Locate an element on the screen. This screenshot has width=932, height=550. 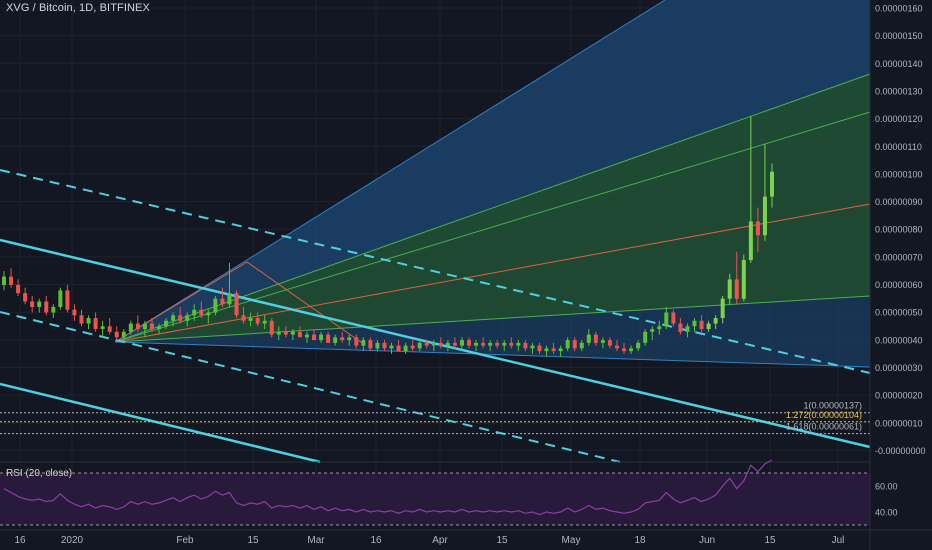
y-tick-label: 0.00000020 is located at coordinates (899, 396).